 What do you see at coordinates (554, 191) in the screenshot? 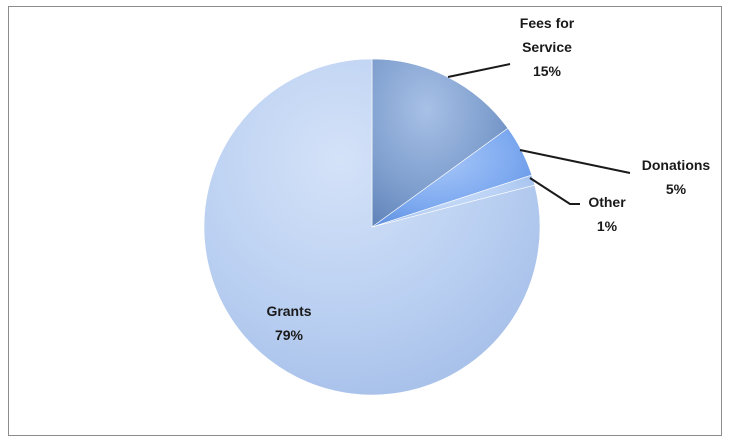
I see `leader-line-other` at bounding box center [554, 191].